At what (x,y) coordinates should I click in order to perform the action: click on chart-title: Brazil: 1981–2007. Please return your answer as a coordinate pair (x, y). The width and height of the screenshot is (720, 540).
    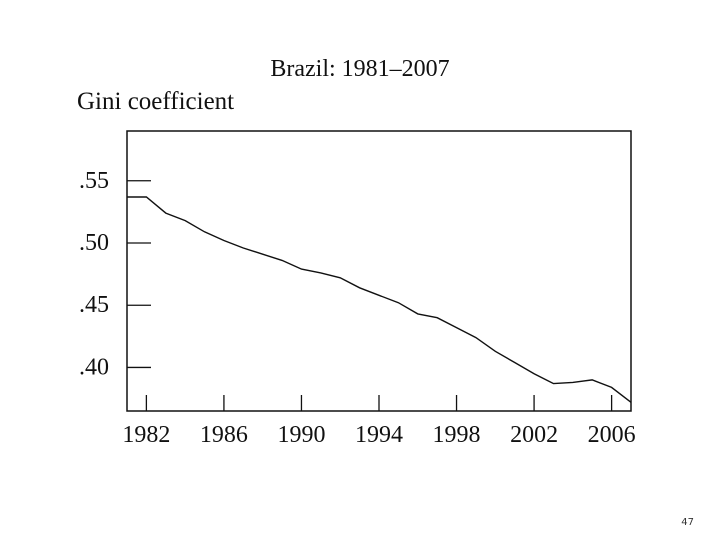
    Looking at the image, I should click on (360, 69).